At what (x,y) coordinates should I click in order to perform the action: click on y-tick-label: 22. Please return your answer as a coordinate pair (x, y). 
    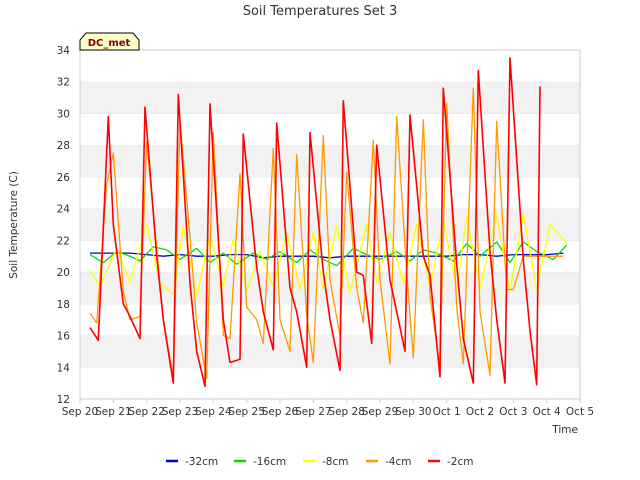
    Looking at the image, I should click on (63, 241).